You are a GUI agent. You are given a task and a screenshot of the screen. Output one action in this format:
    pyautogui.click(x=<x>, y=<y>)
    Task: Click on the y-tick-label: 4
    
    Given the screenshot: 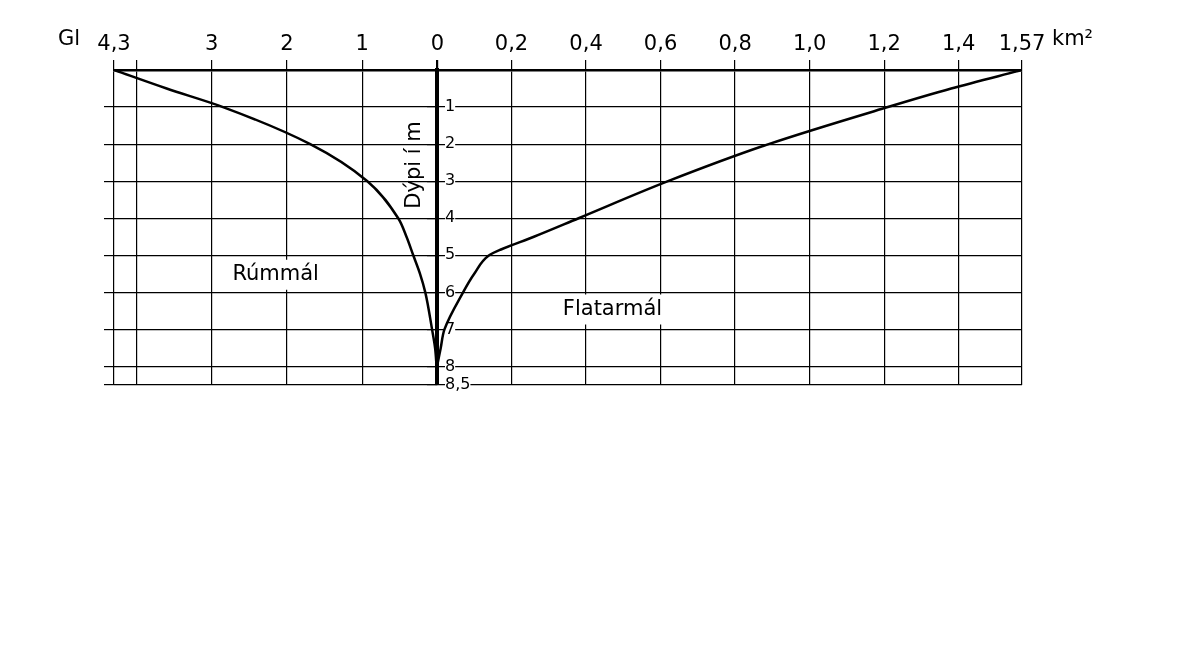 What is the action you would take?
    pyautogui.click(x=450, y=217)
    